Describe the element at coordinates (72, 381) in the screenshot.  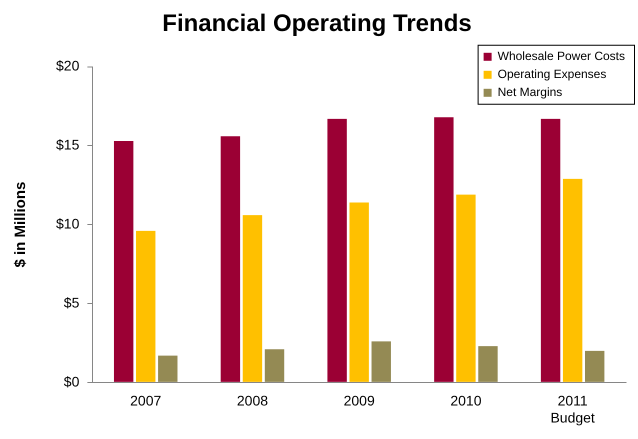
I see `y-tick-label: $0` at that location.